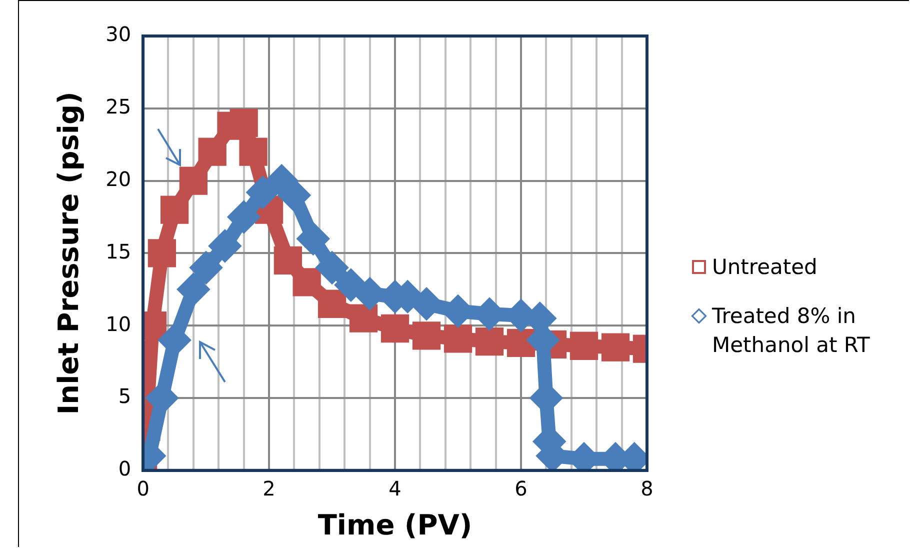 This screenshot has height=548, width=910. Describe the element at coordinates (143, 488) in the screenshot. I see `x-tick-label: 0` at that location.